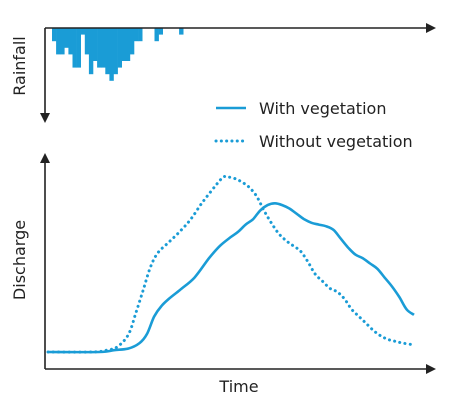  Describe the element at coordinates (313, 125) in the screenshot. I see `legend: With vegetation Without vegetation` at that location.